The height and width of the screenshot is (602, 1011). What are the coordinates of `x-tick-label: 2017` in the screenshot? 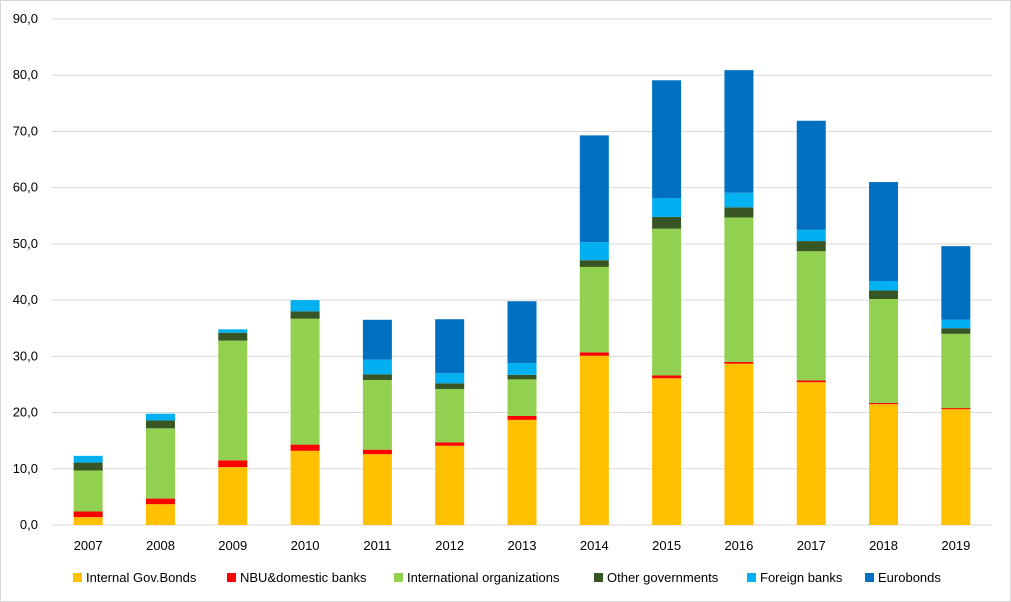 It's located at (811, 545).